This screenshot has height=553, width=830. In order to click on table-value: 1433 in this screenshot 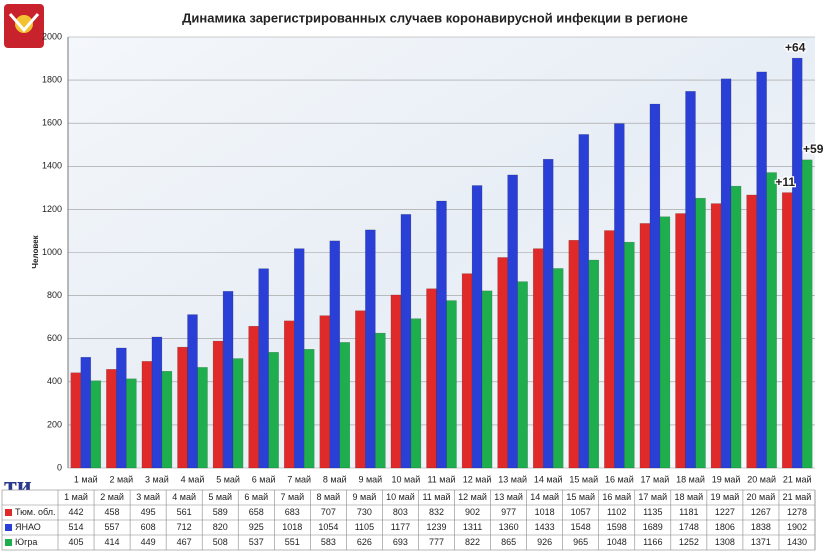, I will do `click(545, 527)`.